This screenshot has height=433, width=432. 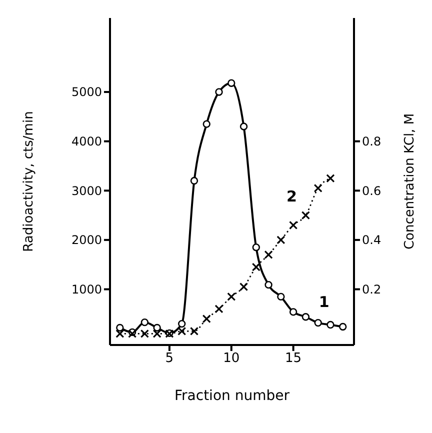 What do you see at coordinates (232, 396) in the screenshot?
I see `x-axis-title: Fraction number` at bounding box center [232, 396].